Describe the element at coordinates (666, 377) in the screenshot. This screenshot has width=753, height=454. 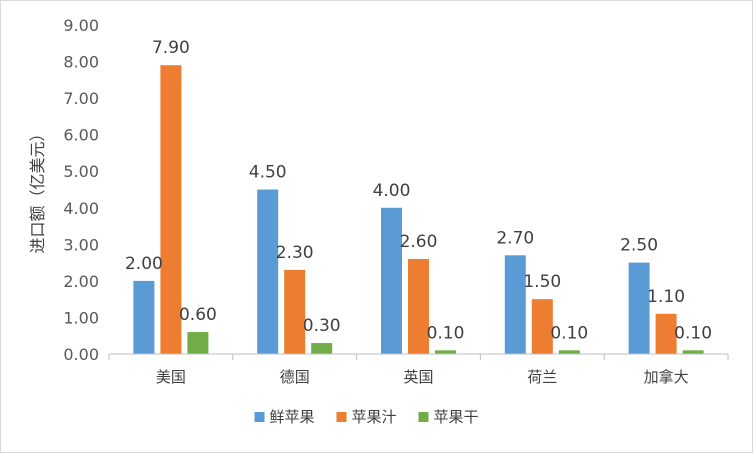
I see `category-label: 加拿大` at that location.